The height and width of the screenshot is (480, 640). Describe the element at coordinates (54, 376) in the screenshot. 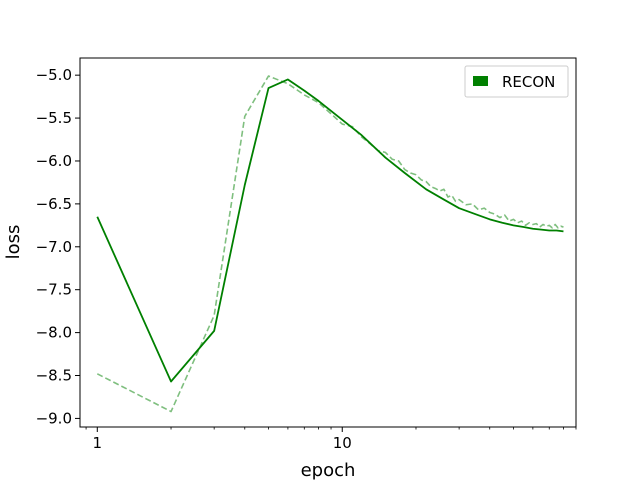

I see `y-tick-label: −8.5` at that location.